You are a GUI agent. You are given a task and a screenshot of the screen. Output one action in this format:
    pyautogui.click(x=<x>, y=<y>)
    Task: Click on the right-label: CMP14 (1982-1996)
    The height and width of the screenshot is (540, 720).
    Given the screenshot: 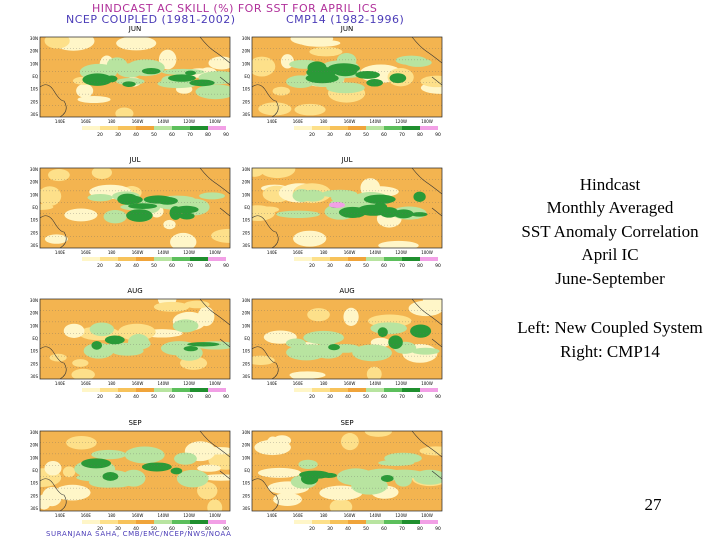 What is the action you would take?
    pyautogui.click(x=345, y=19)
    